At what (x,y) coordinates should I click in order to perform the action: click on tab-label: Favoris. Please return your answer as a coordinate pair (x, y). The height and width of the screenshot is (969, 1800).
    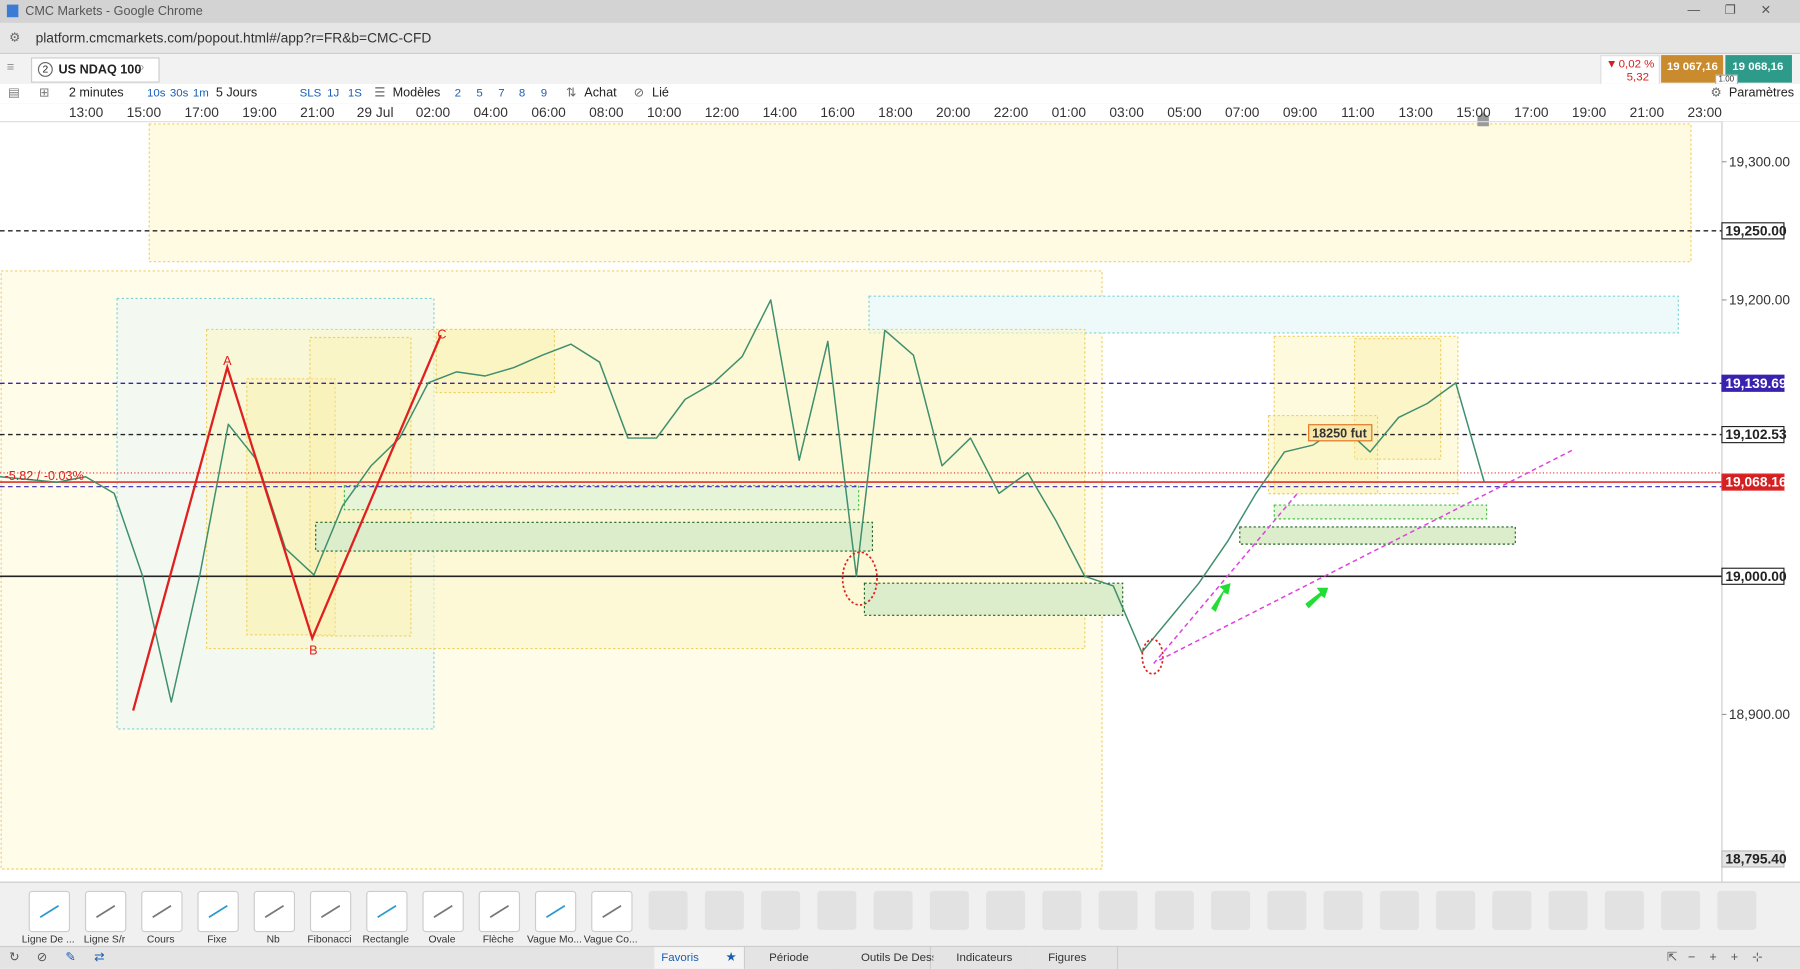
    Looking at the image, I should click on (680, 958).